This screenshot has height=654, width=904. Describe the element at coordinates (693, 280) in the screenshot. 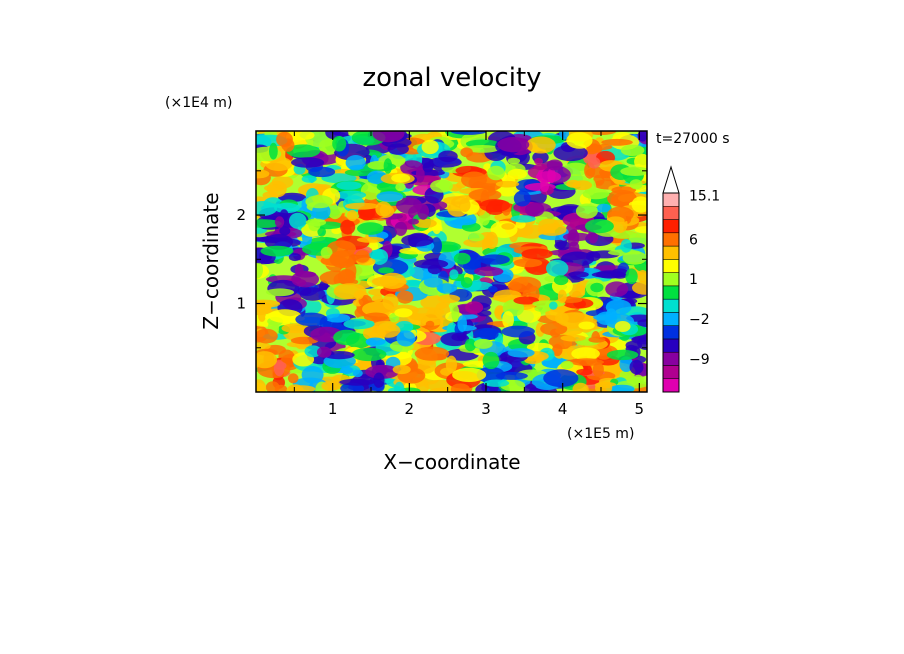

I see `colorbar-label: 1` at that location.